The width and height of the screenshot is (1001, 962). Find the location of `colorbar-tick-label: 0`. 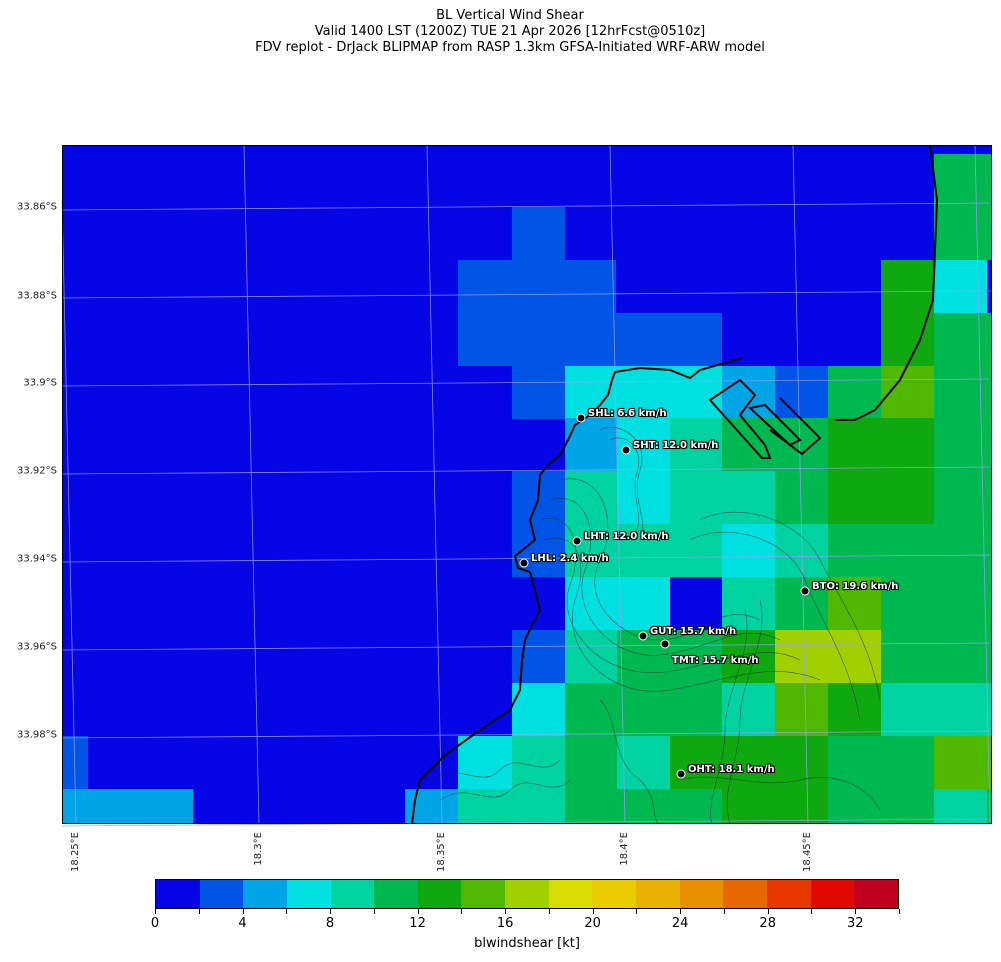

colorbar-tick-label: 0 is located at coordinates (155, 923).